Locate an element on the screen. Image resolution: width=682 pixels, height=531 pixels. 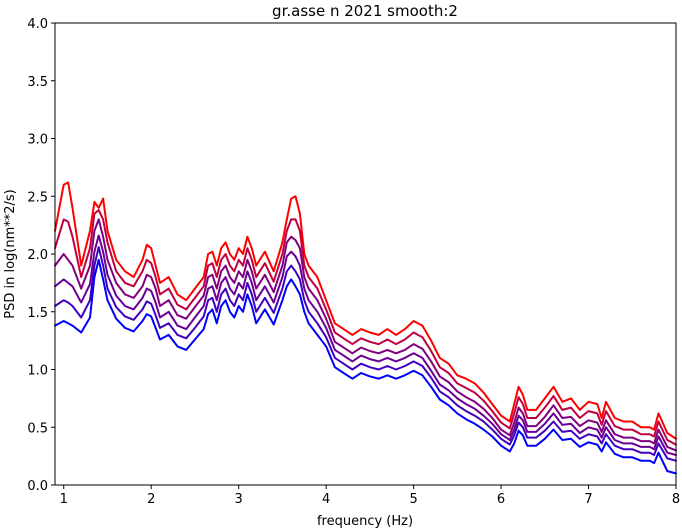
y-tick-label: 0.5 is located at coordinates (37, 428).